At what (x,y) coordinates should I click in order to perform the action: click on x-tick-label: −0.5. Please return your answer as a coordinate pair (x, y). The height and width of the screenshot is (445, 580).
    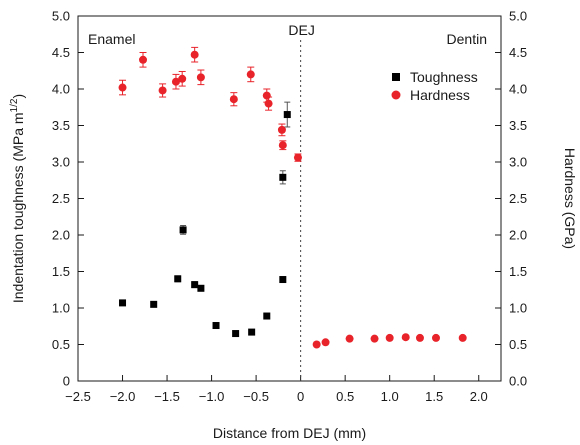
    Looking at the image, I should click on (256, 396).